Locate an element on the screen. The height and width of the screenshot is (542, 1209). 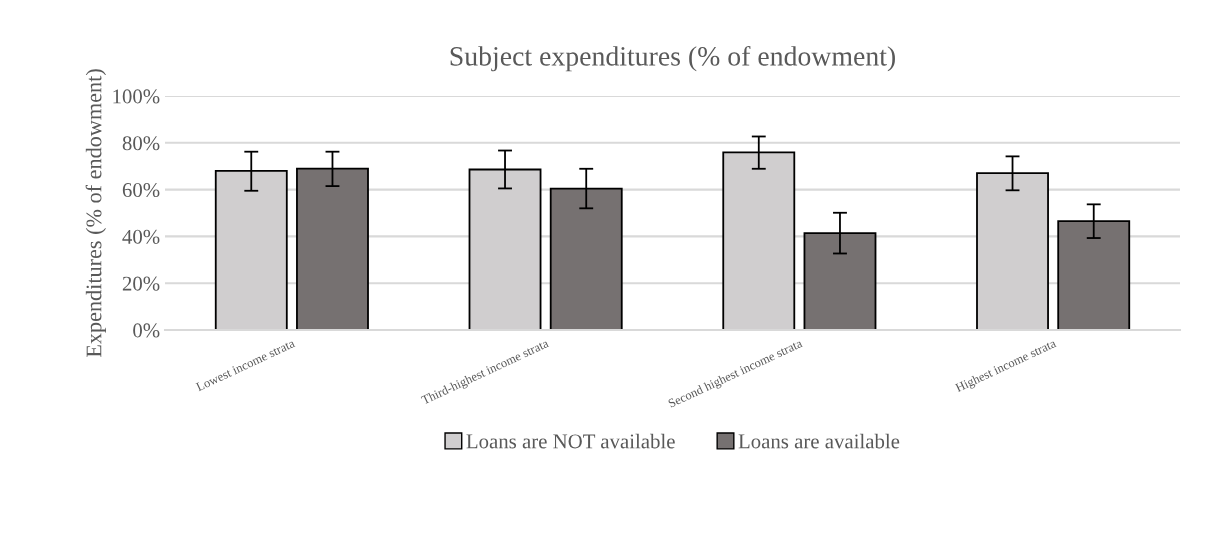
legend-label: Loans are NOT available is located at coordinates (570, 441).